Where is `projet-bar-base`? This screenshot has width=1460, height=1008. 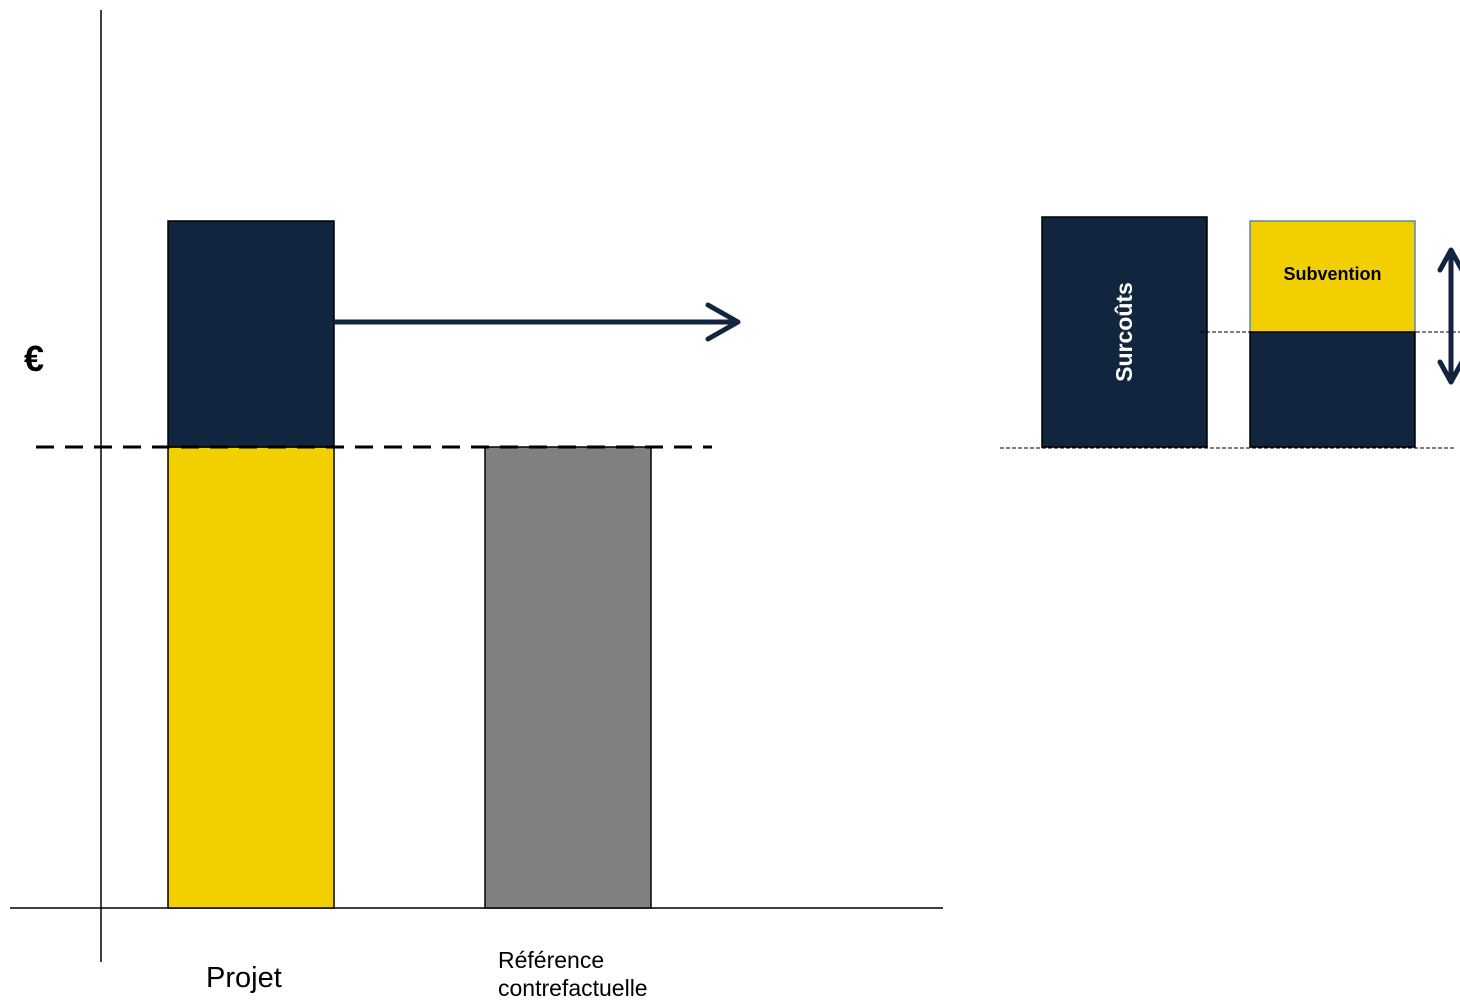
projet-bar-base is located at coordinates (251, 677).